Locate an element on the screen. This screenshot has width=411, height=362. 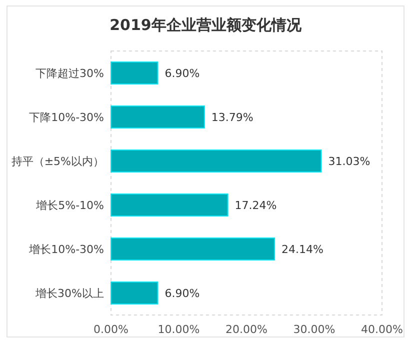
y-tick-label: 增长5%-10% is located at coordinates (69, 205).